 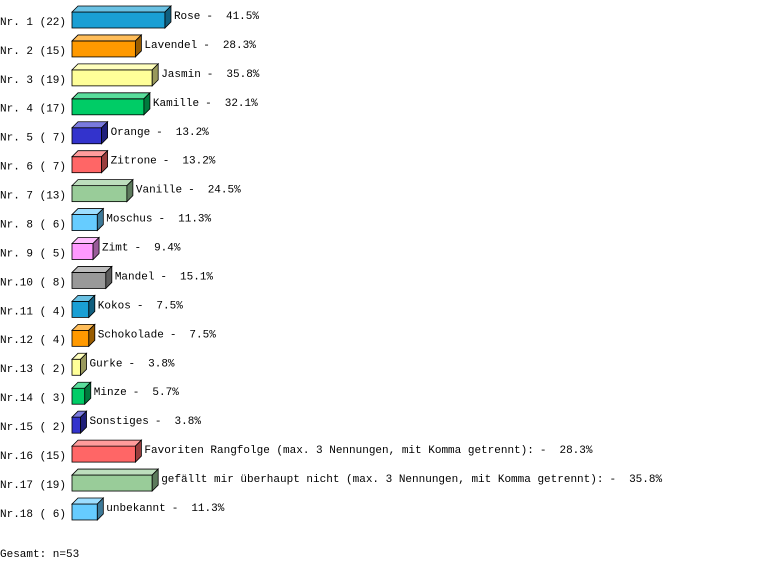 I want to click on bar-label: Lavendel - 28.3%, so click(x=200, y=46).